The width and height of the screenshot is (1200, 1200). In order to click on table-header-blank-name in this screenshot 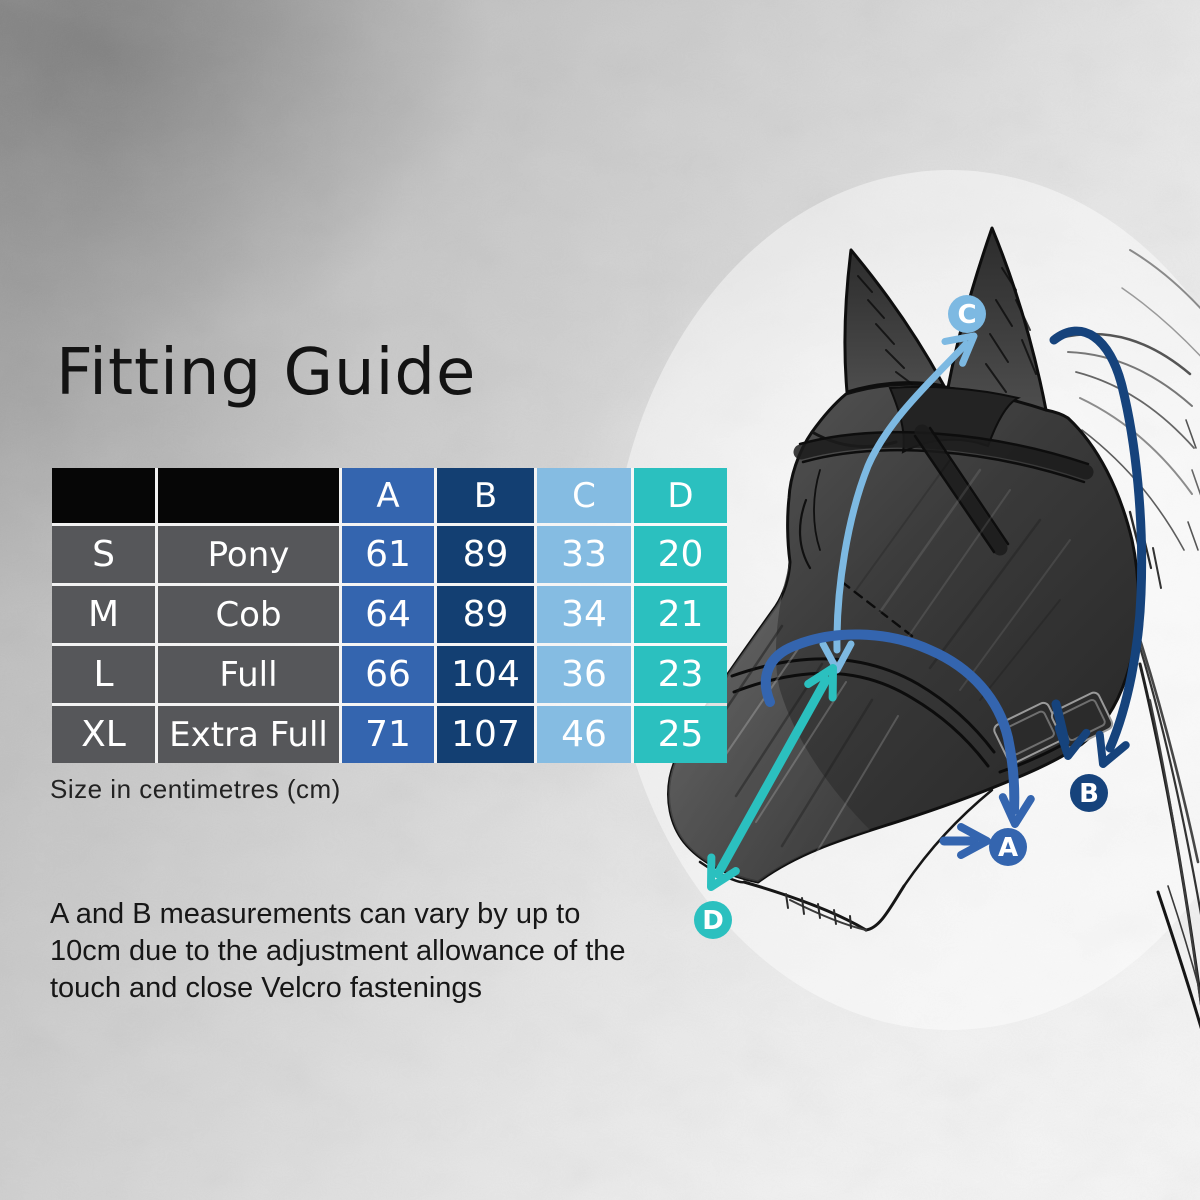, I will do `click(248, 495)`.